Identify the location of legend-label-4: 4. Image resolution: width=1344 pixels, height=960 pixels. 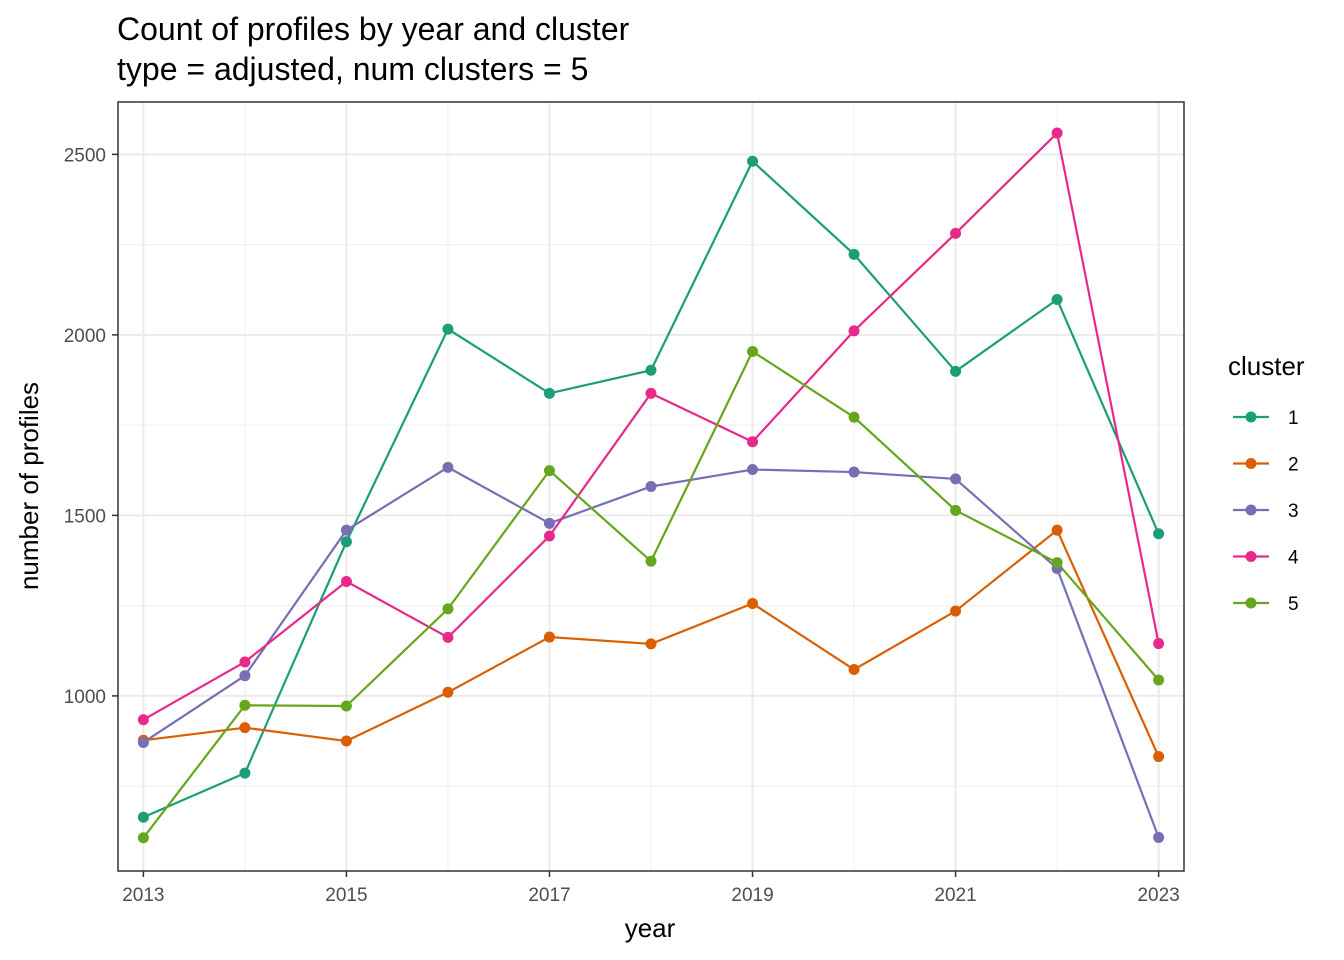
(1293, 558).